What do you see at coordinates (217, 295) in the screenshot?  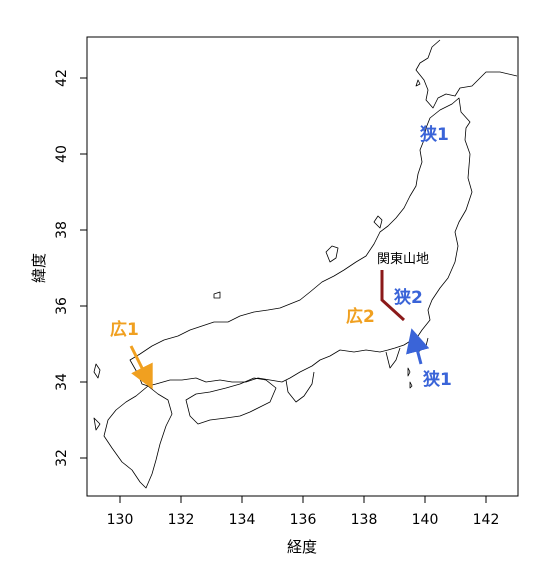 I see `oki-islands-coast` at bounding box center [217, 295].